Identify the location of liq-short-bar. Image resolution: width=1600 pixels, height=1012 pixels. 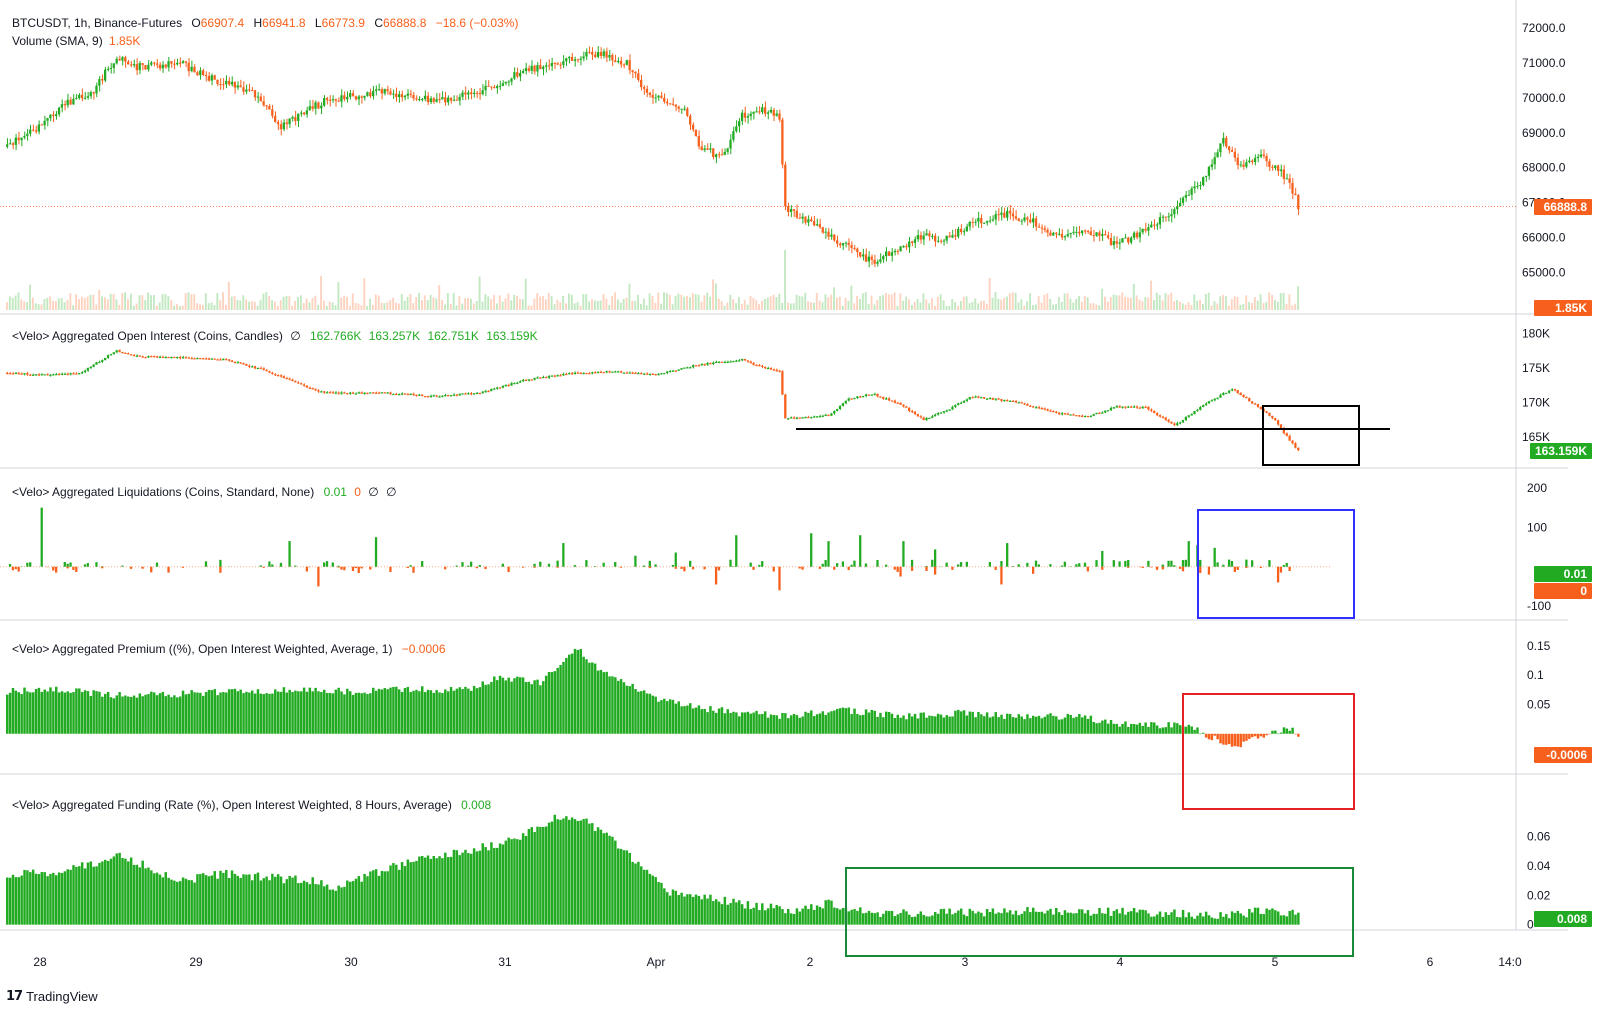
(912, 568).